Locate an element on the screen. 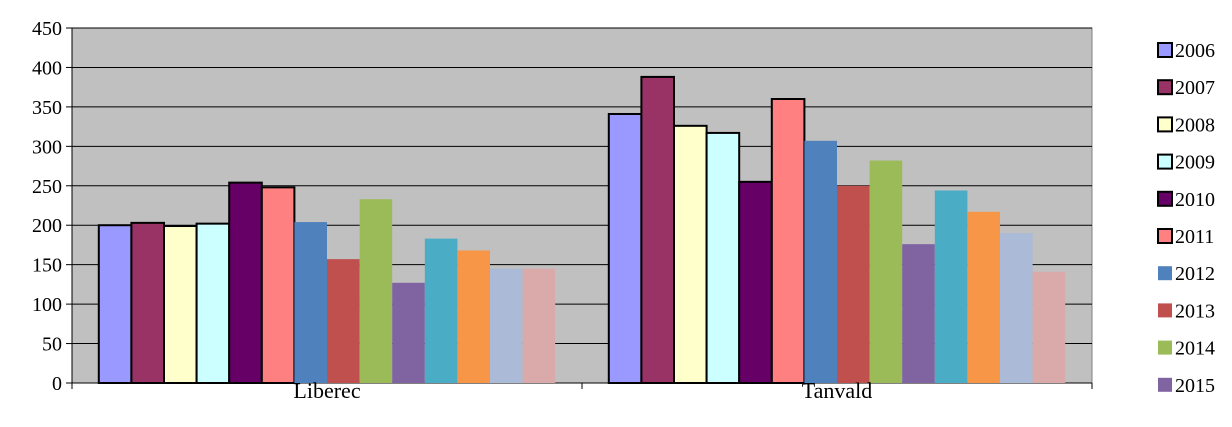 This screenshot has height=427, width=1232. y-tick-label: 250 is located at coordinates (47, 187).